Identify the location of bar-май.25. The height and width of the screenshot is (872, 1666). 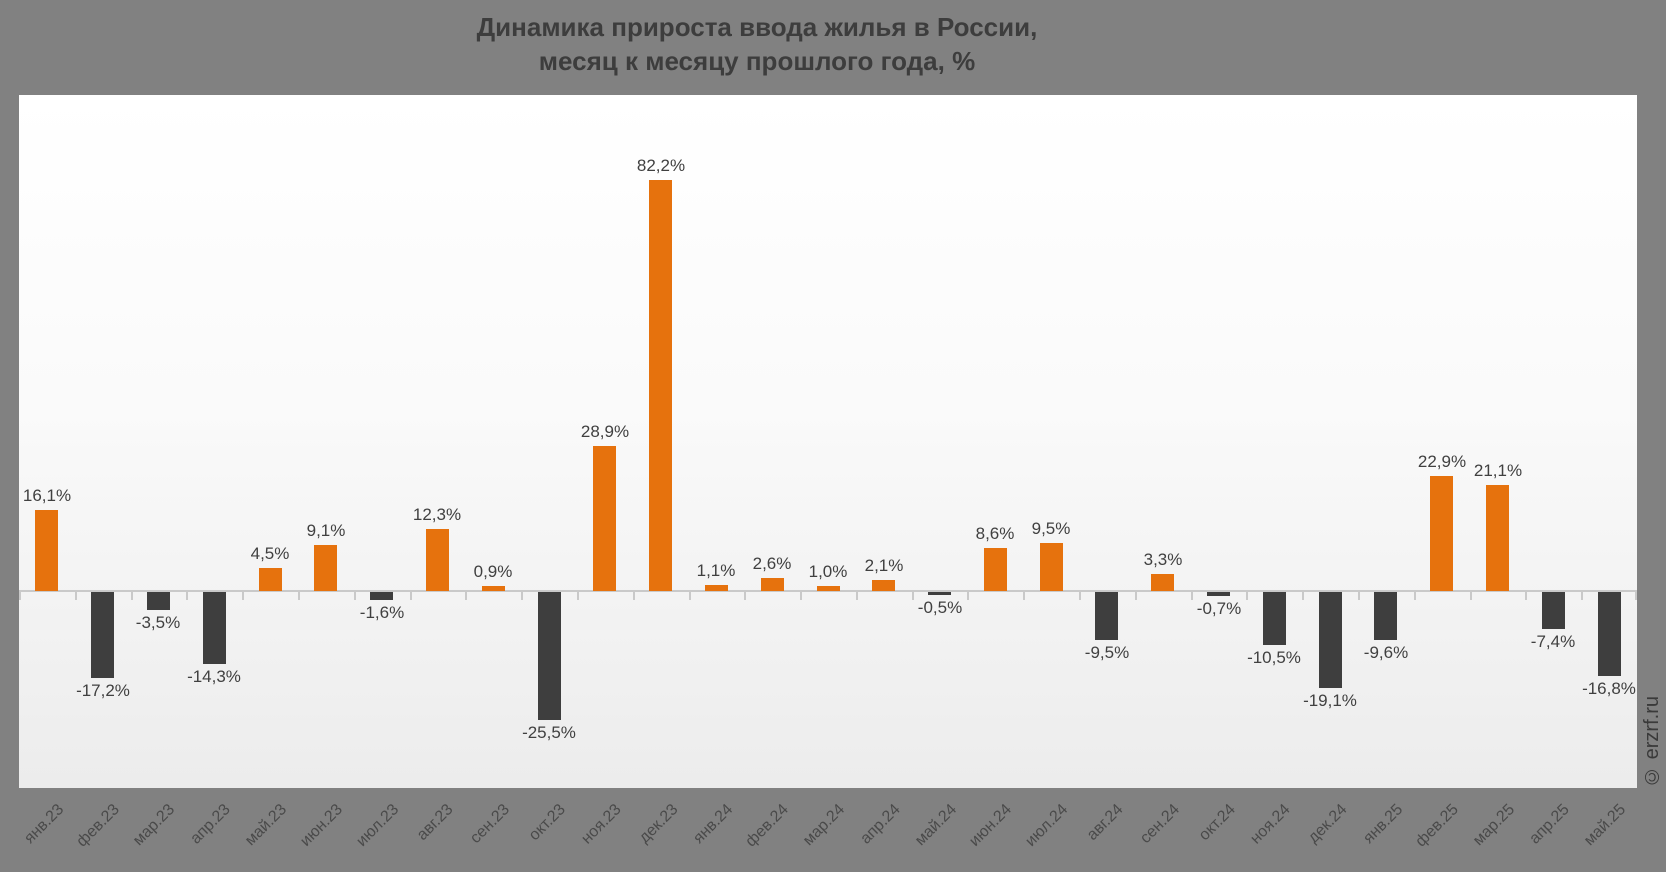
(1609, 634).